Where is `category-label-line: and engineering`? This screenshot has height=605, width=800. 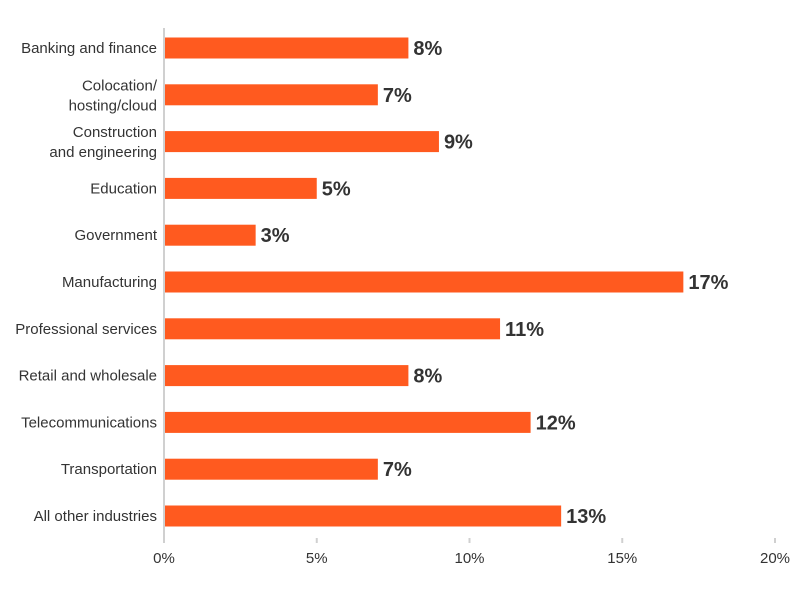
category-label-line: and engineering is located at coordinates (103, 152).